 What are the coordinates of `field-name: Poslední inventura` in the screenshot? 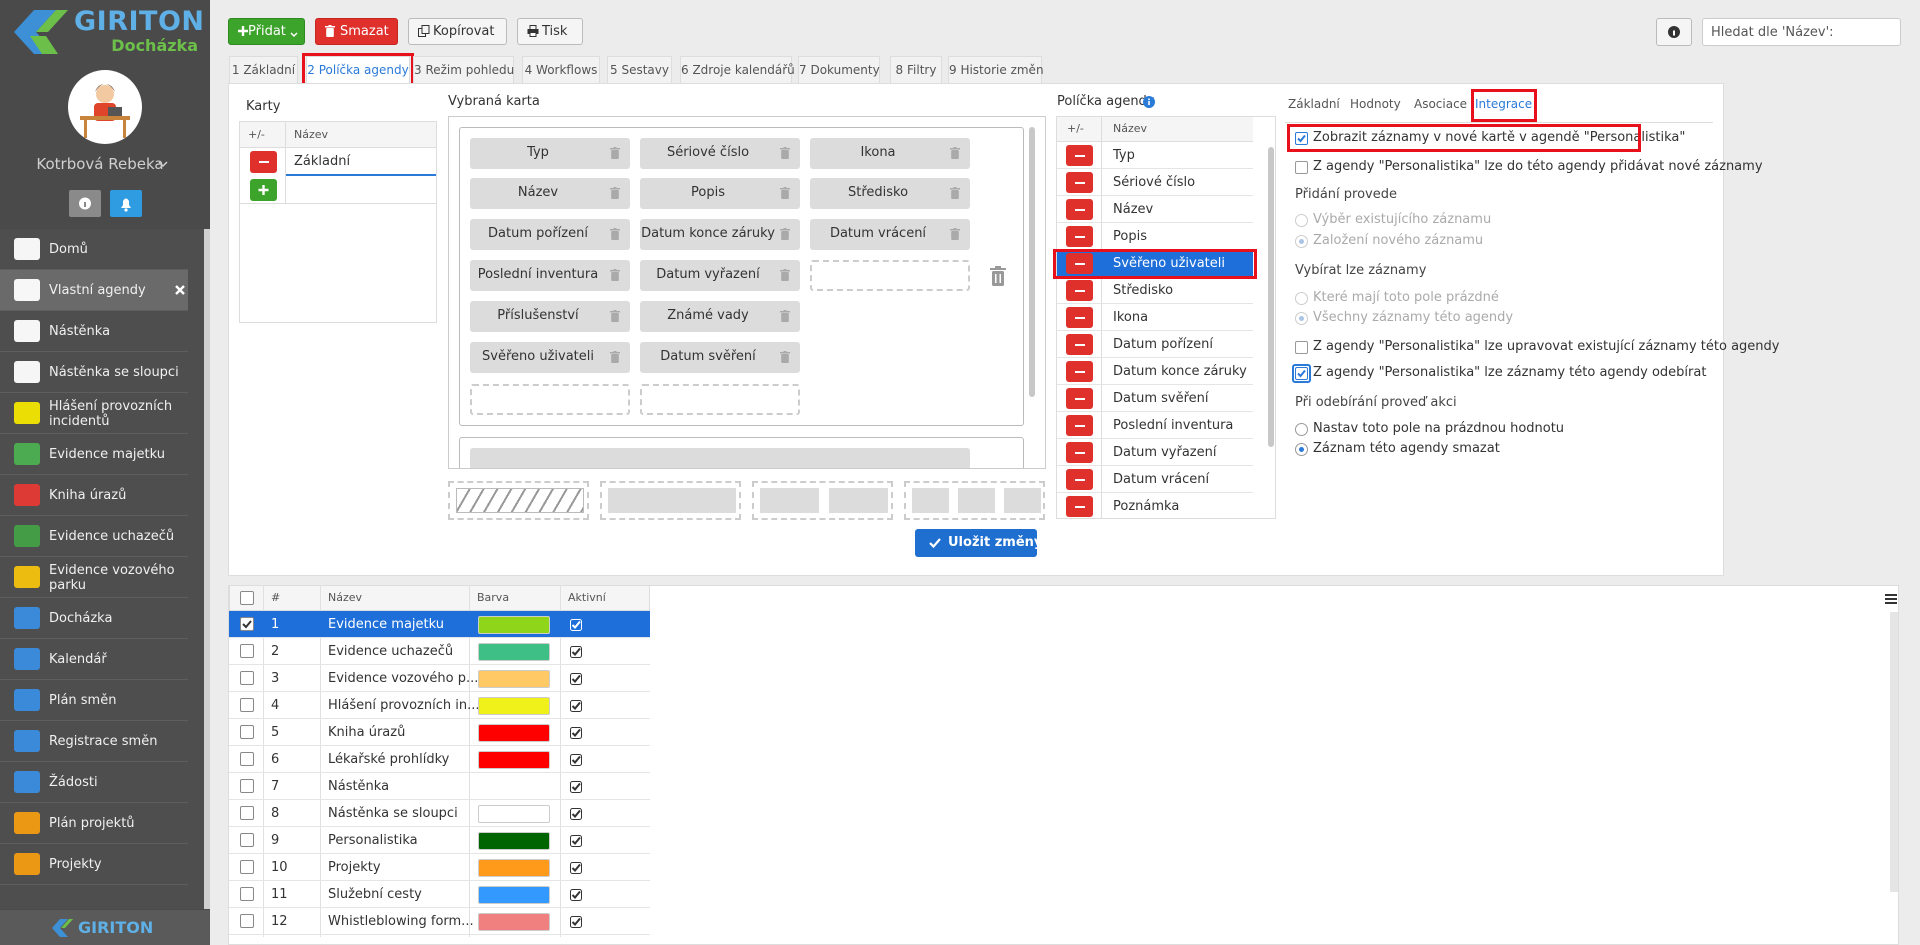 It's located at (1173, 425).